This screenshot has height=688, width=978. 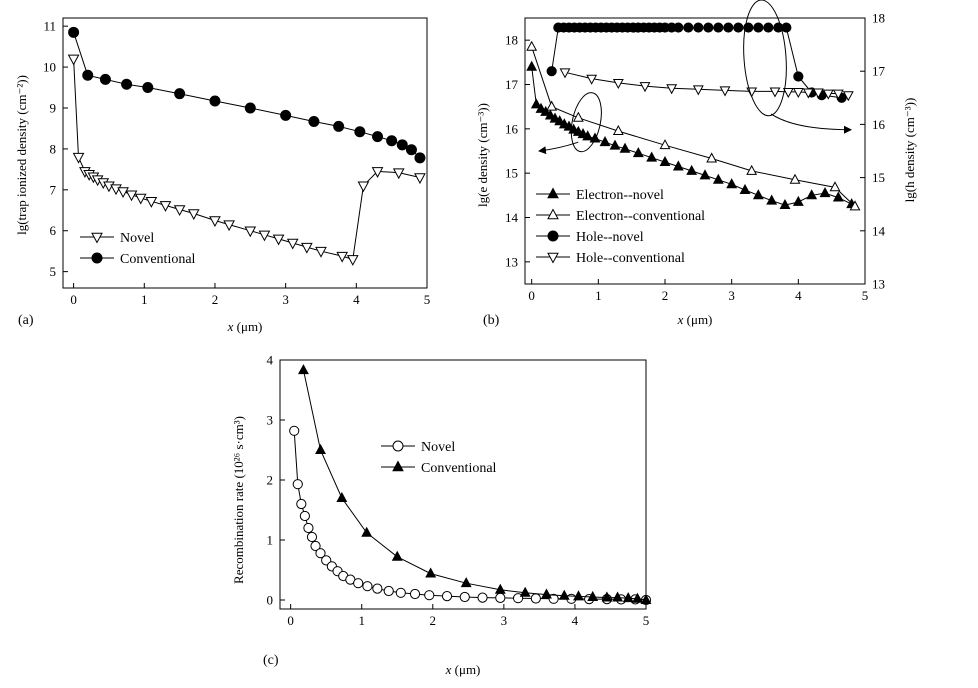 I want to click on y-tick-label: 14, so click(x=512, y=217).